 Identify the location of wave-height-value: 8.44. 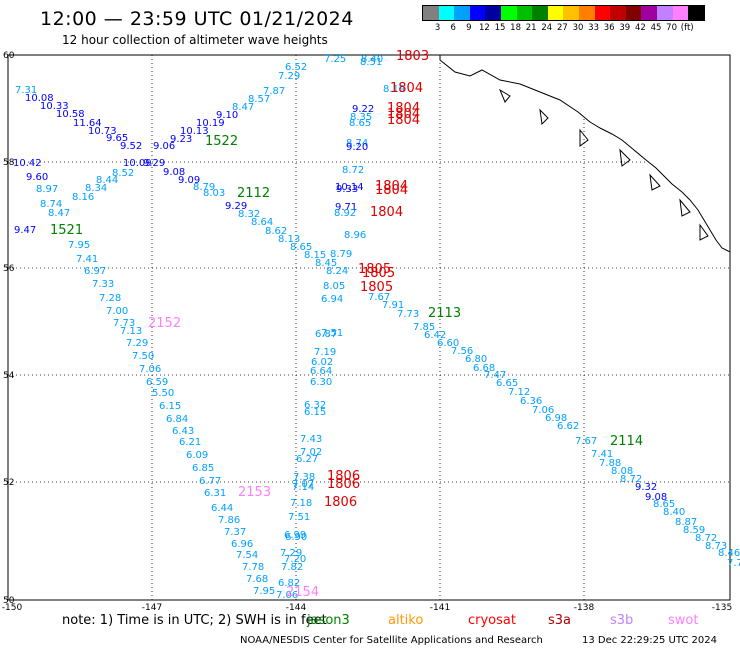
(107, 180).